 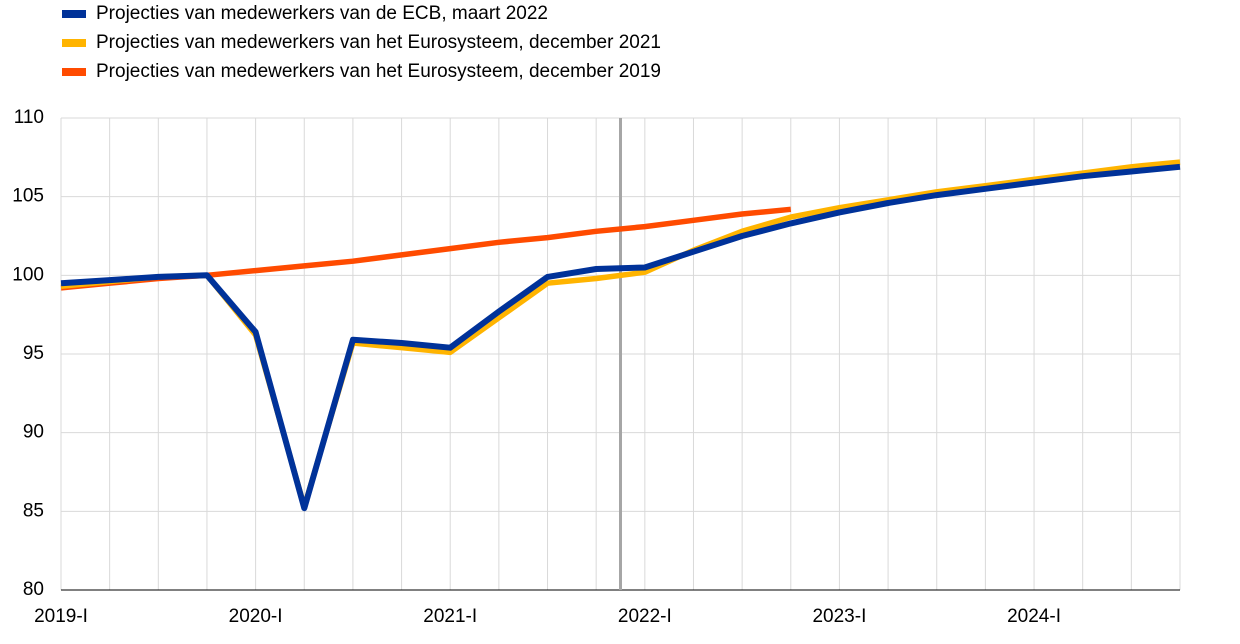 What do you see at coordinates (33, 432) in the screenshot?
I see `y-tick-label: 90` at bounding box center [33, 432].